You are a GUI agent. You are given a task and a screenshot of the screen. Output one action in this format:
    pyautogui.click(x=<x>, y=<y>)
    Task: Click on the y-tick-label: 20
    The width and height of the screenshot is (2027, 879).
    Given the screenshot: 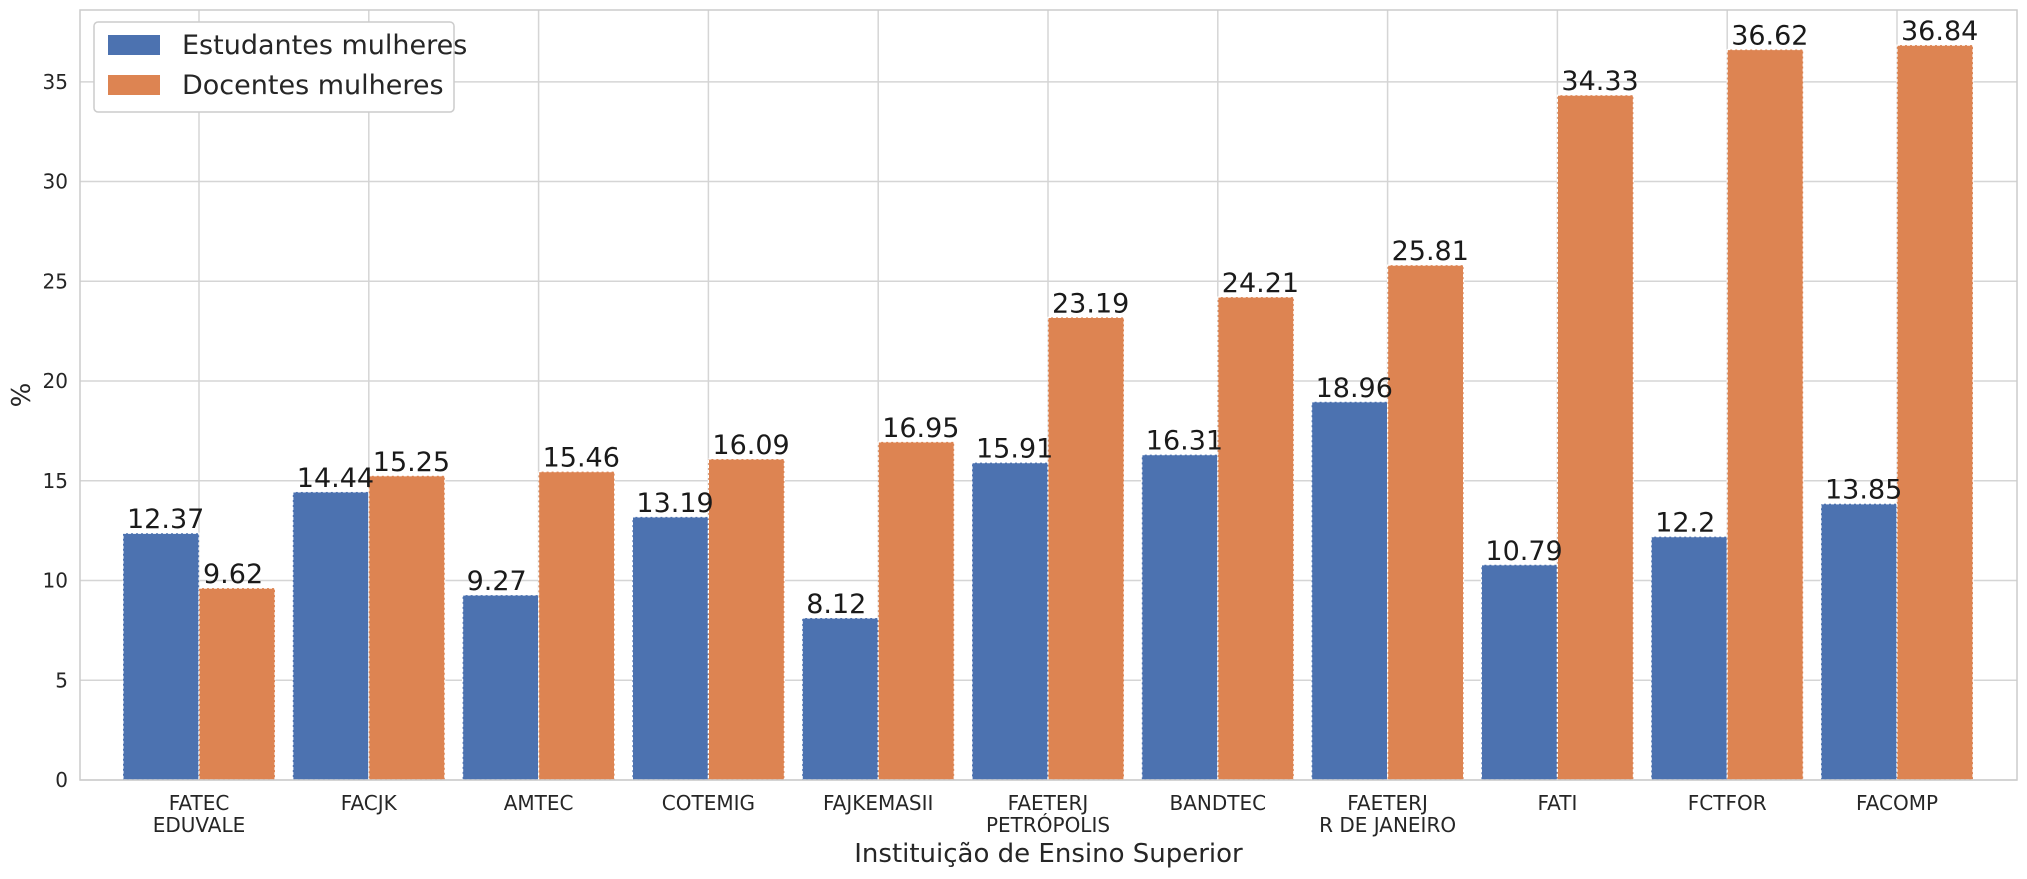 What is the action you would take?
    pyautogui.click(x=55, y=381)
    